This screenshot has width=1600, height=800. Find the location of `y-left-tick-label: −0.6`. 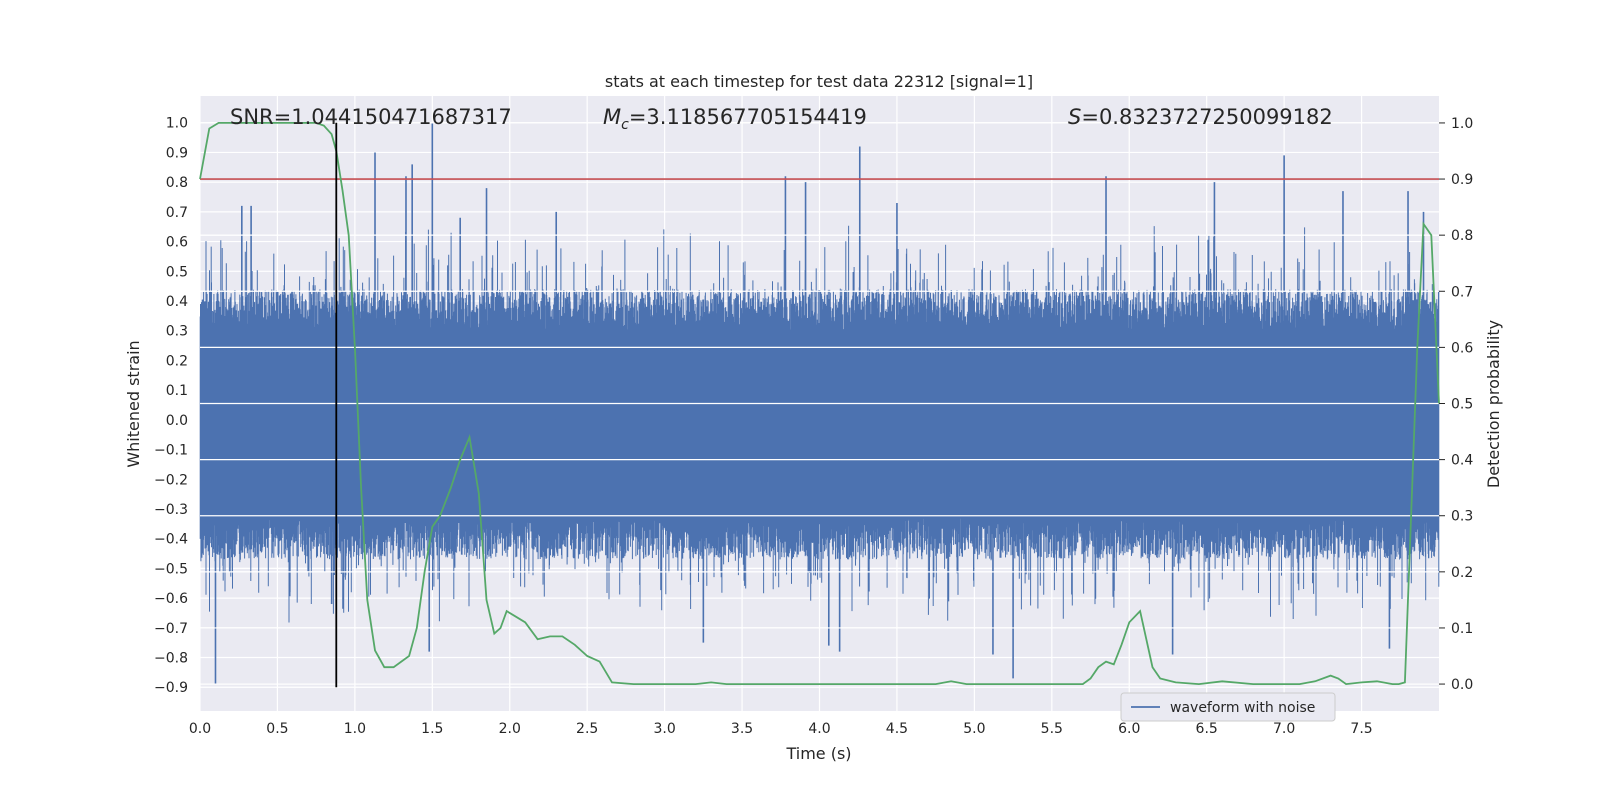

y-left-tick-label: −0.6 is located at coordinates (171, 599).